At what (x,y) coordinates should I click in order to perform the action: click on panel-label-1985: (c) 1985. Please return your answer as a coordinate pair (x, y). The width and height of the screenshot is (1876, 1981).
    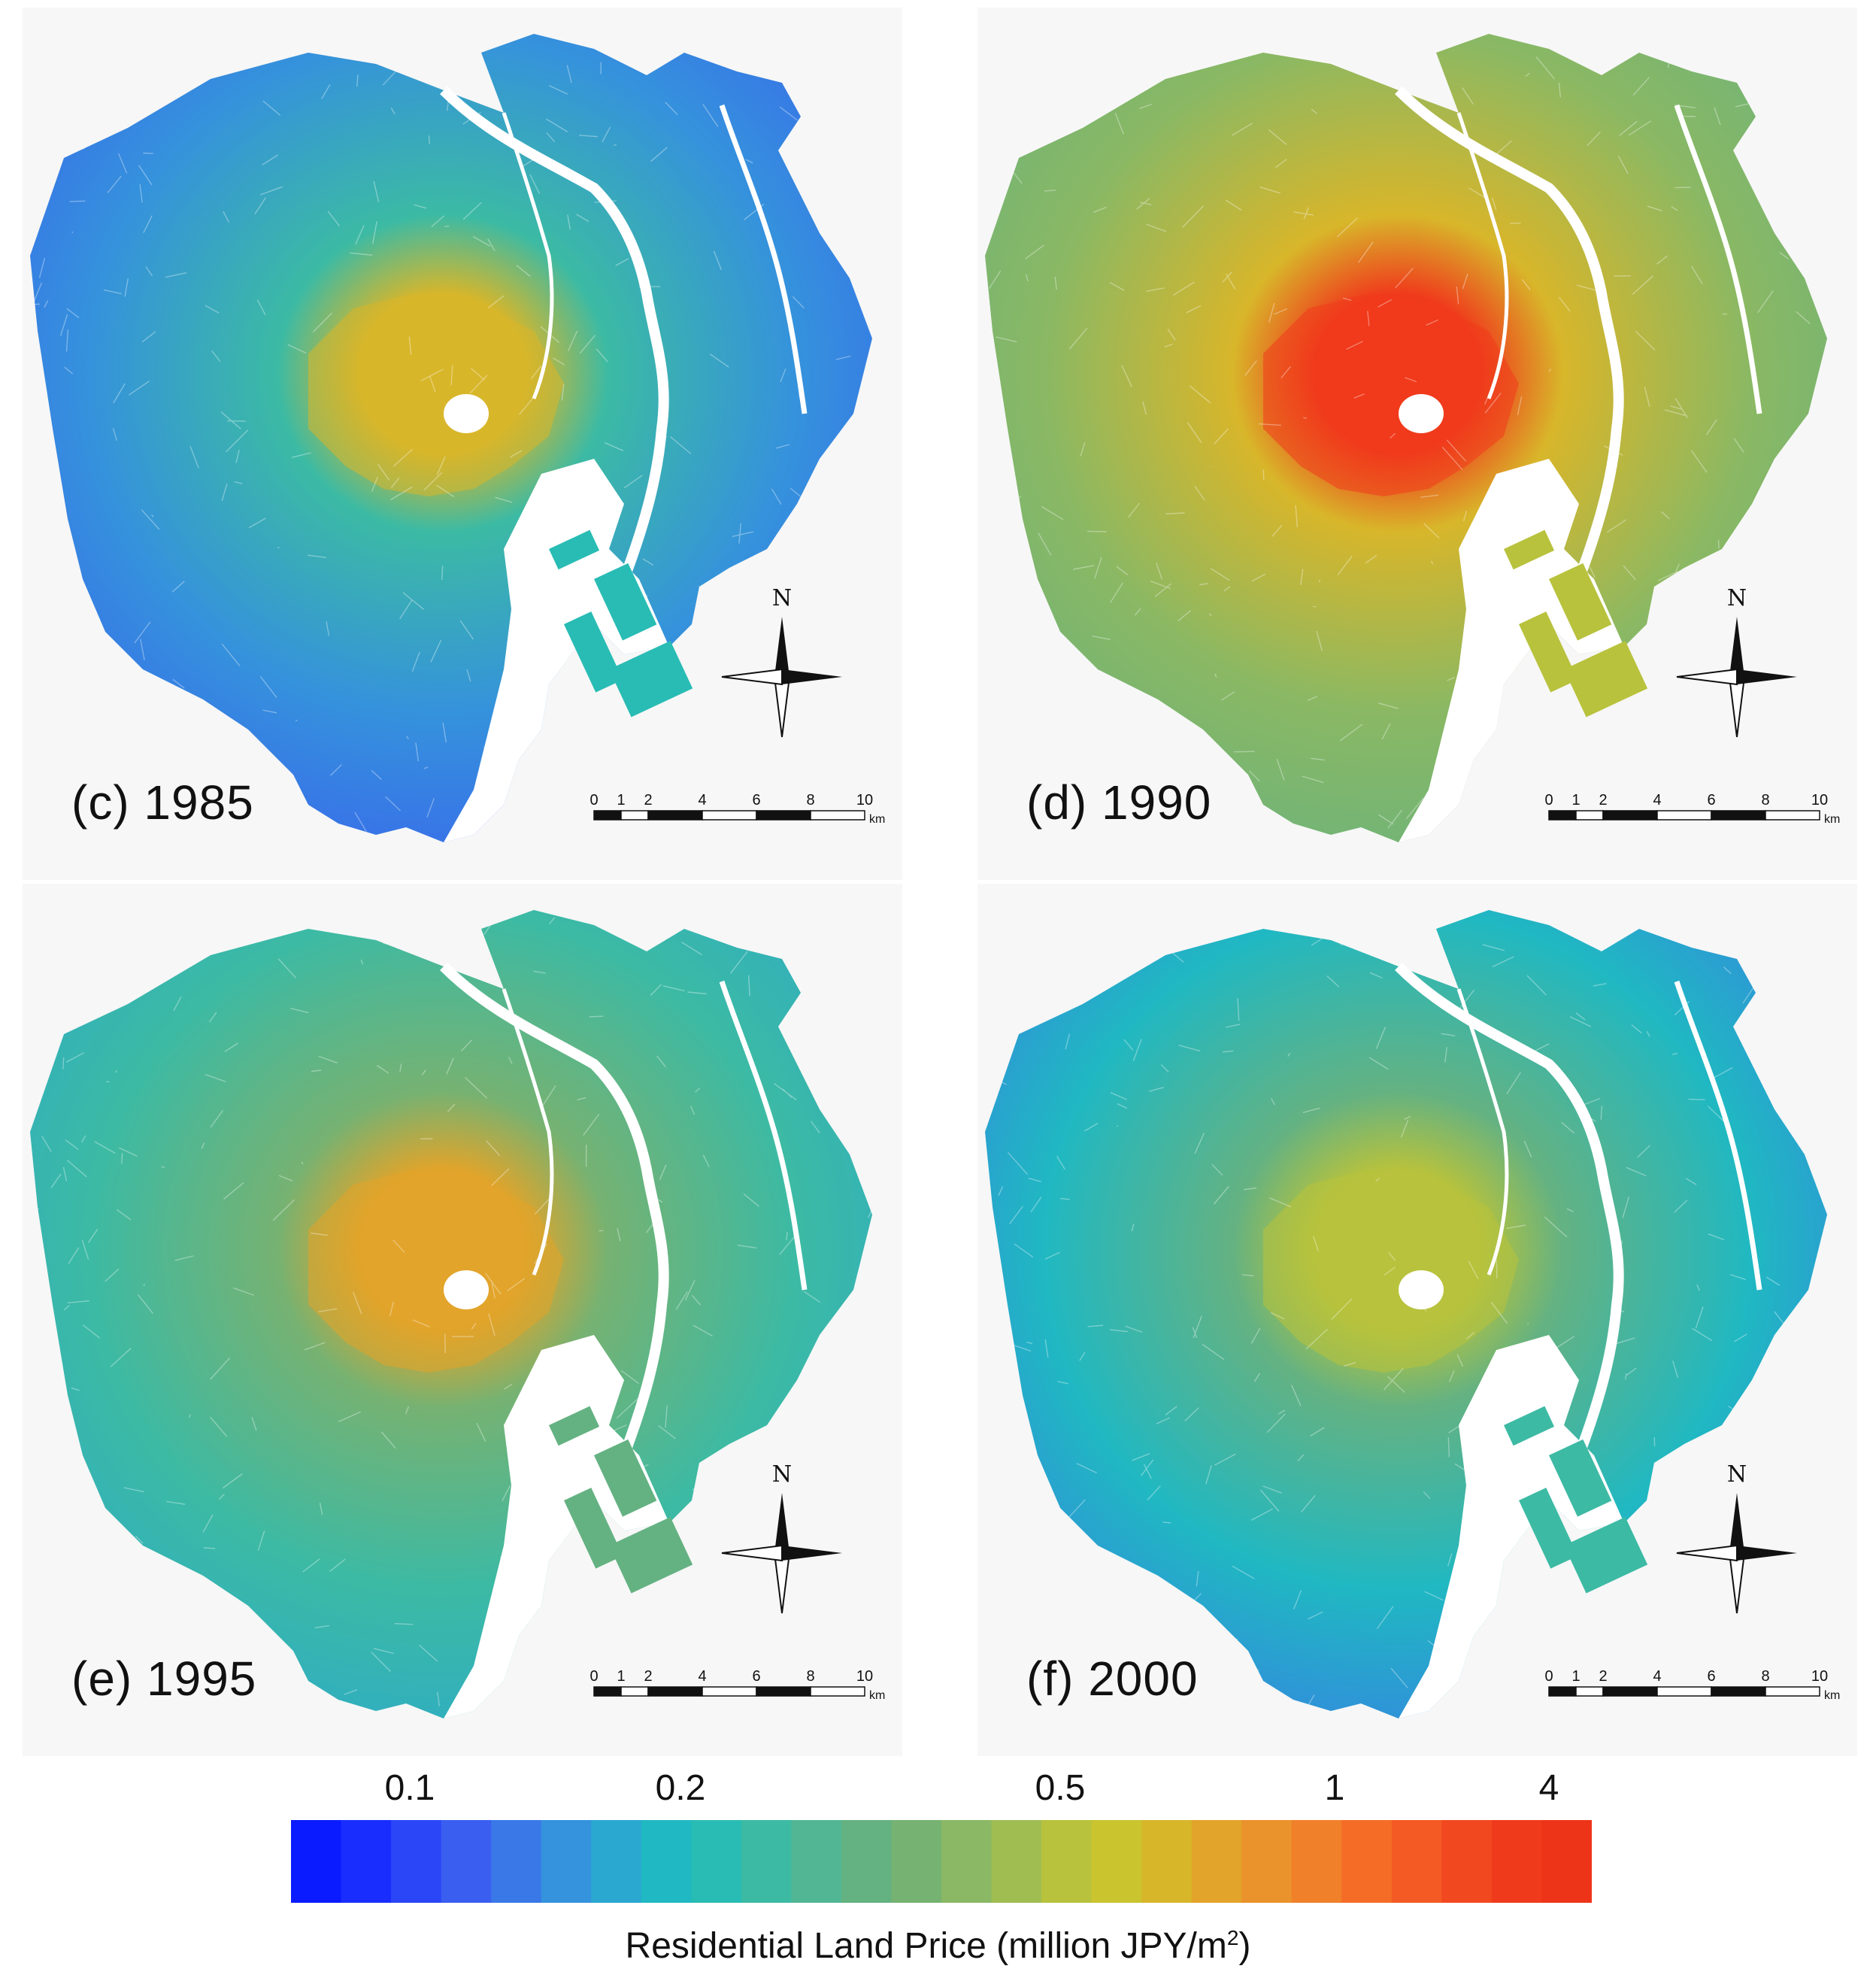
    Looking at the image, I should click on (162, 802).